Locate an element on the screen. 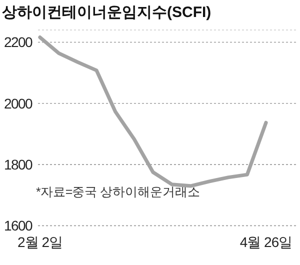  ytick: 2000 is located at coordinates (18, 103).